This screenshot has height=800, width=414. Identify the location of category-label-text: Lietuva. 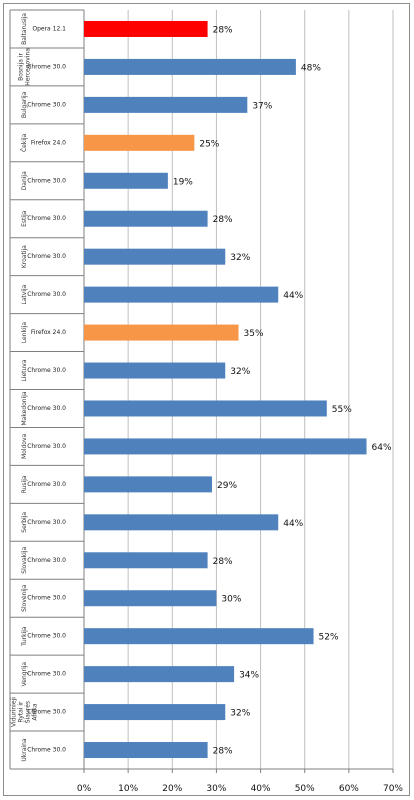
(24, 370).